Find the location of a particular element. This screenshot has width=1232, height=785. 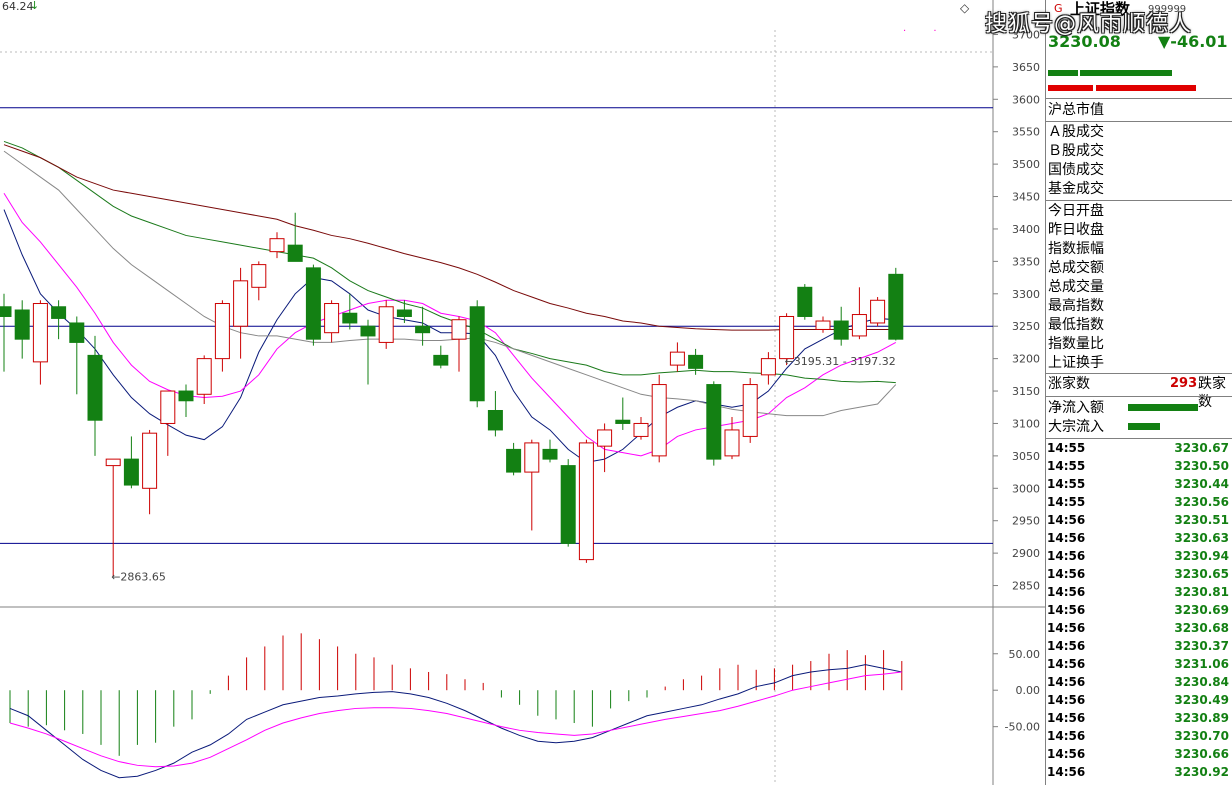

tick-price: 3231.06 is located at coordinates (1201, 664).